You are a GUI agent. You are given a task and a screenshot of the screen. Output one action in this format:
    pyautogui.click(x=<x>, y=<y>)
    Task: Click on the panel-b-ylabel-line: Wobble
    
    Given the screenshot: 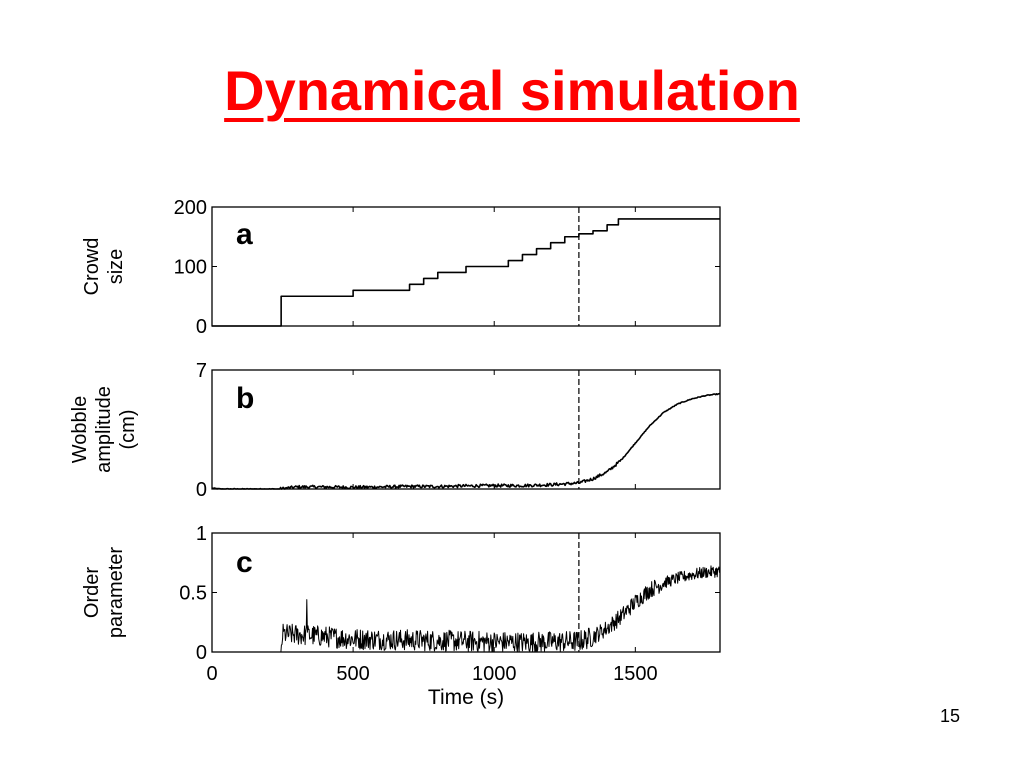 What is the action you would take?
    pyautogui.click(x=80, y=429)
    